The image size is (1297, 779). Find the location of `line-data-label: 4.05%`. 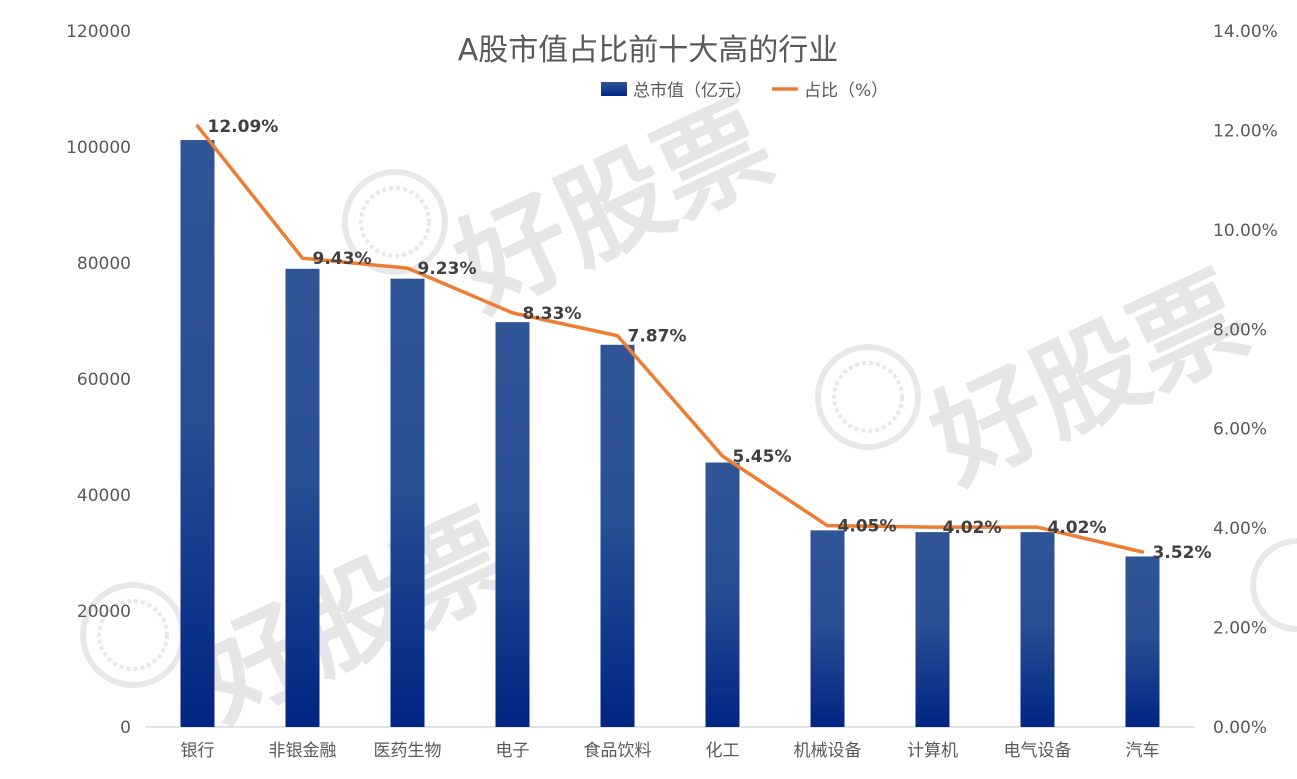

line-data-label: 4.05% is located at coordinates (867, 527).